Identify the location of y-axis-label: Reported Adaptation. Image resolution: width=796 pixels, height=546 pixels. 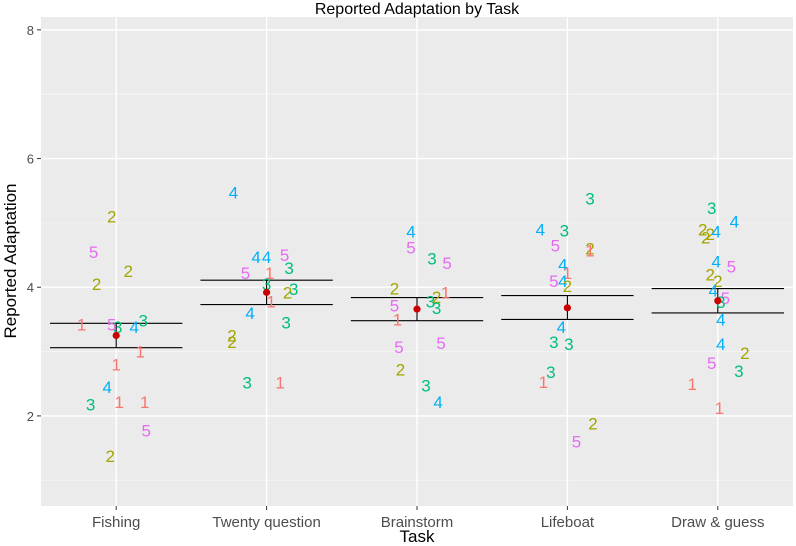
(10, 260).